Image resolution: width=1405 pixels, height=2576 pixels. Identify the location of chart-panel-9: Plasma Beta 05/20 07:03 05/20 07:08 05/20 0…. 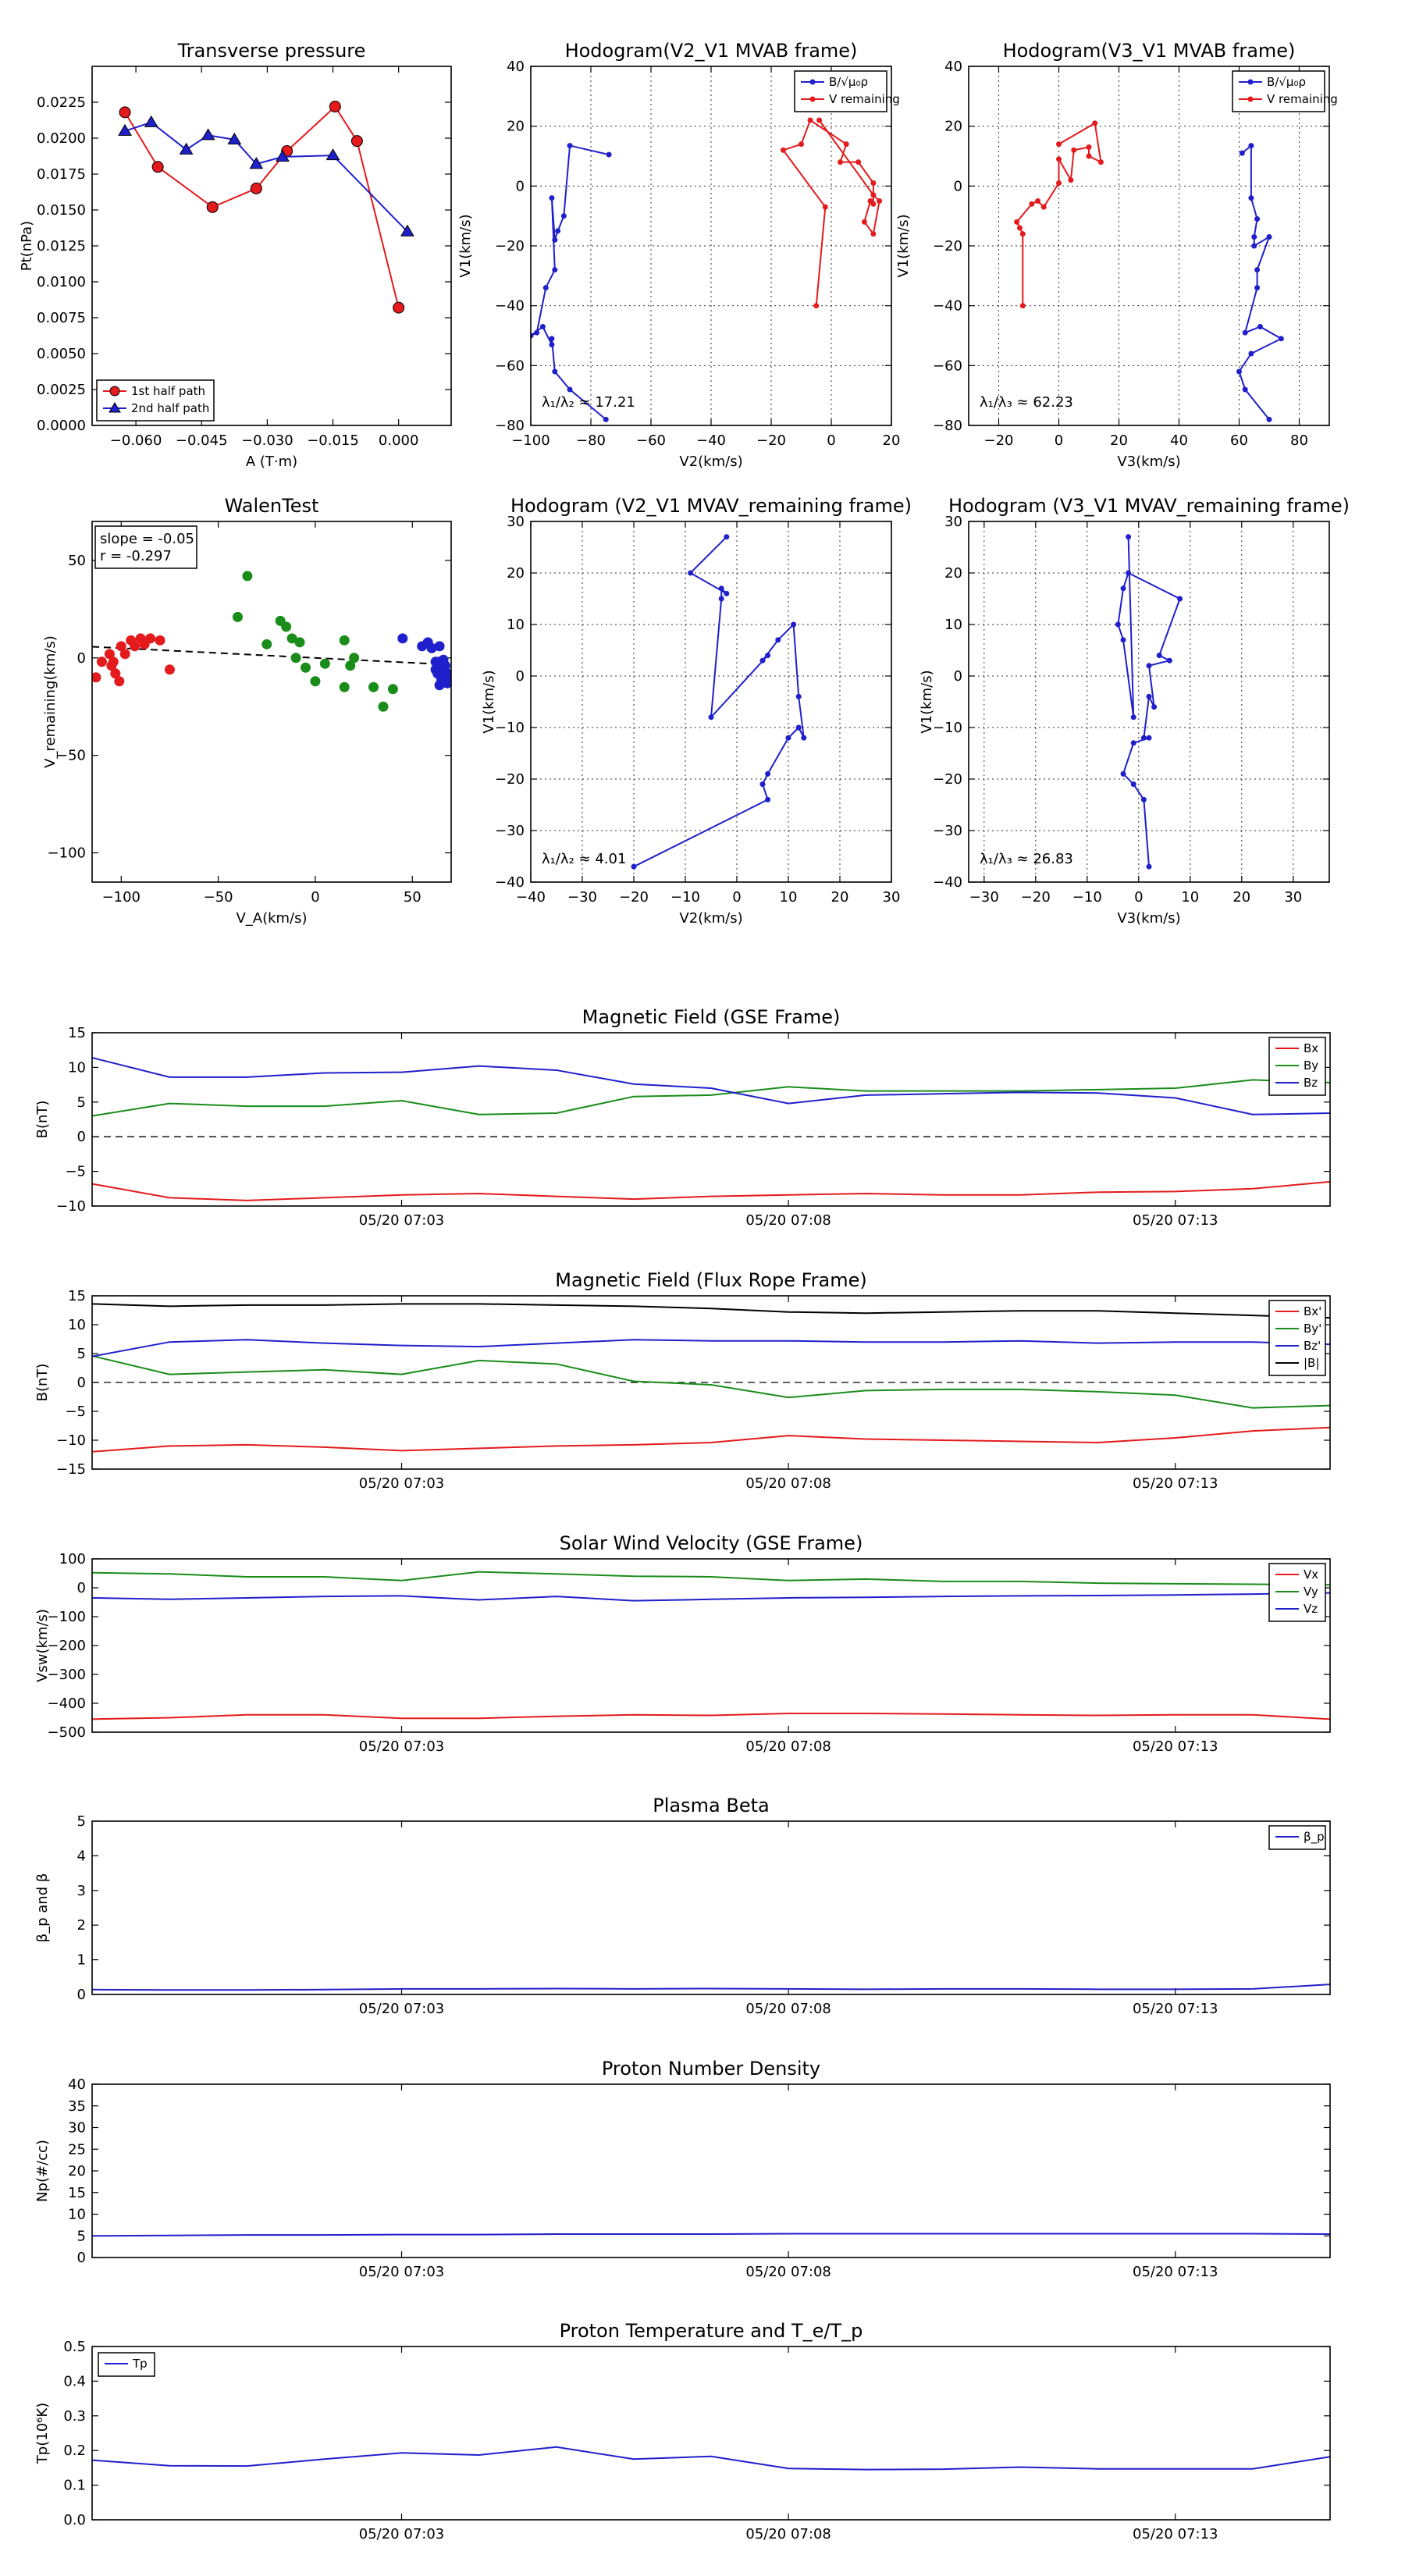
(682, 1906).